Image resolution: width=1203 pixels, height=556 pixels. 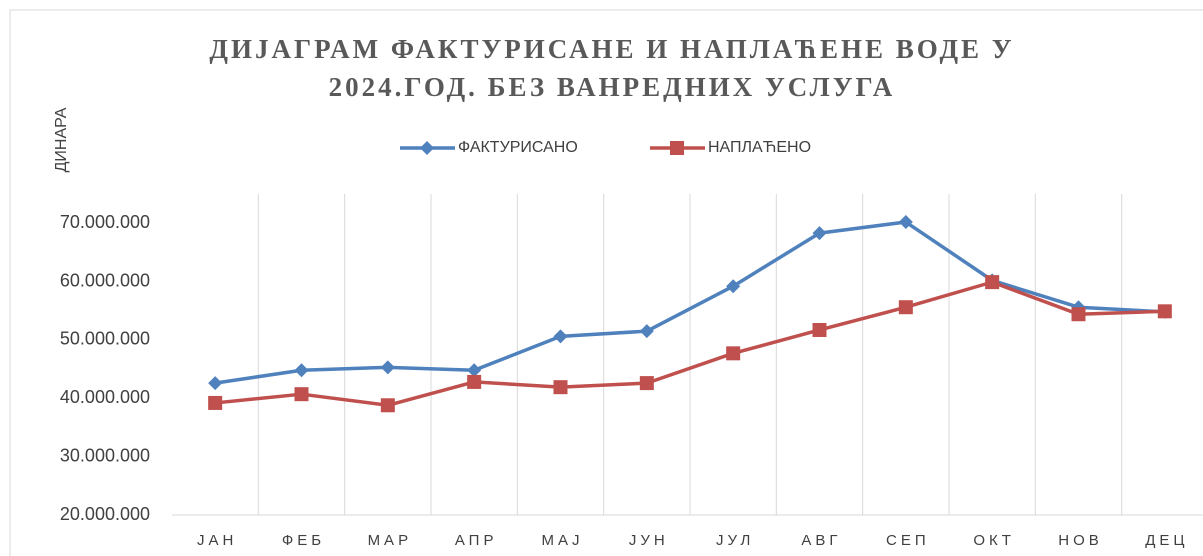 I want to click on x-tick-label: МАЈ, so click(x=563, y=540).